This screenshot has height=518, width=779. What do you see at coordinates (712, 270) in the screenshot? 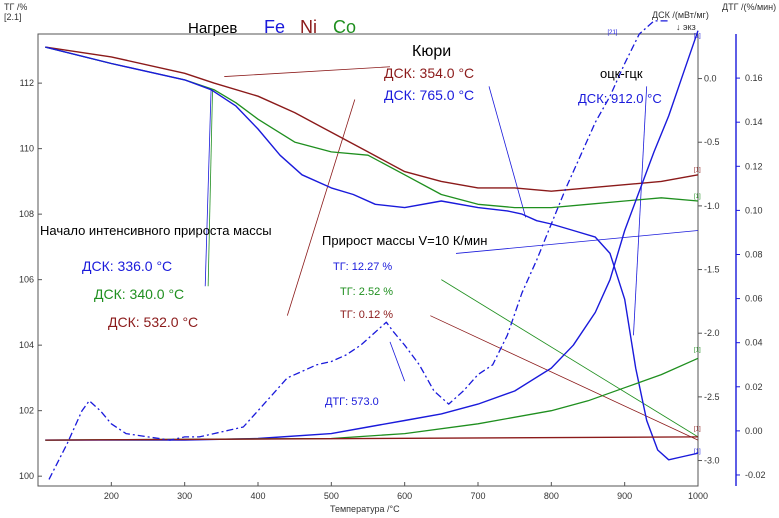
I see `y-tick-label-dsc: -1.5` at bounding box center [712, 270].